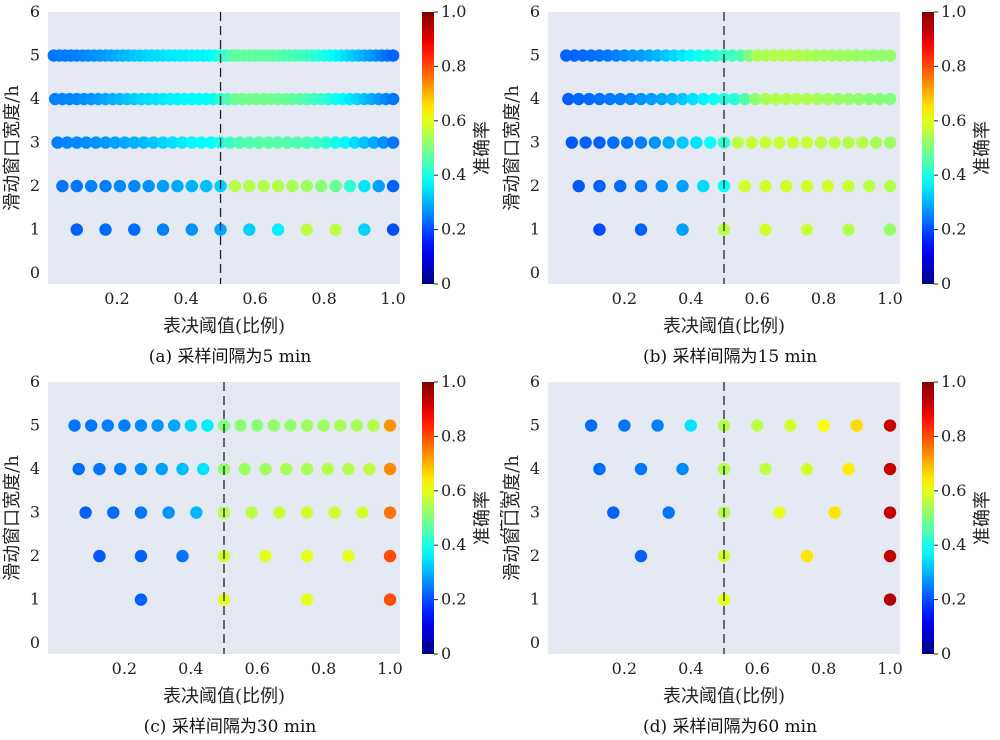 The height and width of the screenshot is (740, 1000). I want to click on colorbar-label: 准确率, so click(982, 518).